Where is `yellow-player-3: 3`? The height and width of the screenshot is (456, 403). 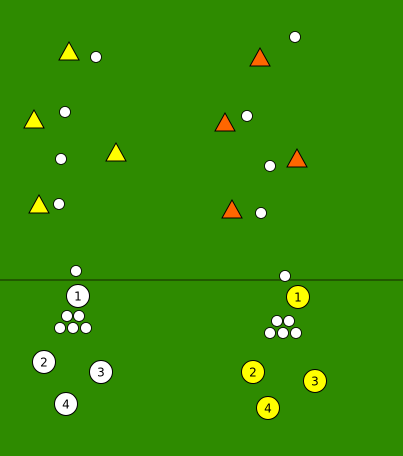
yellow-player-3: 3 is located at coordinates (315, 381).